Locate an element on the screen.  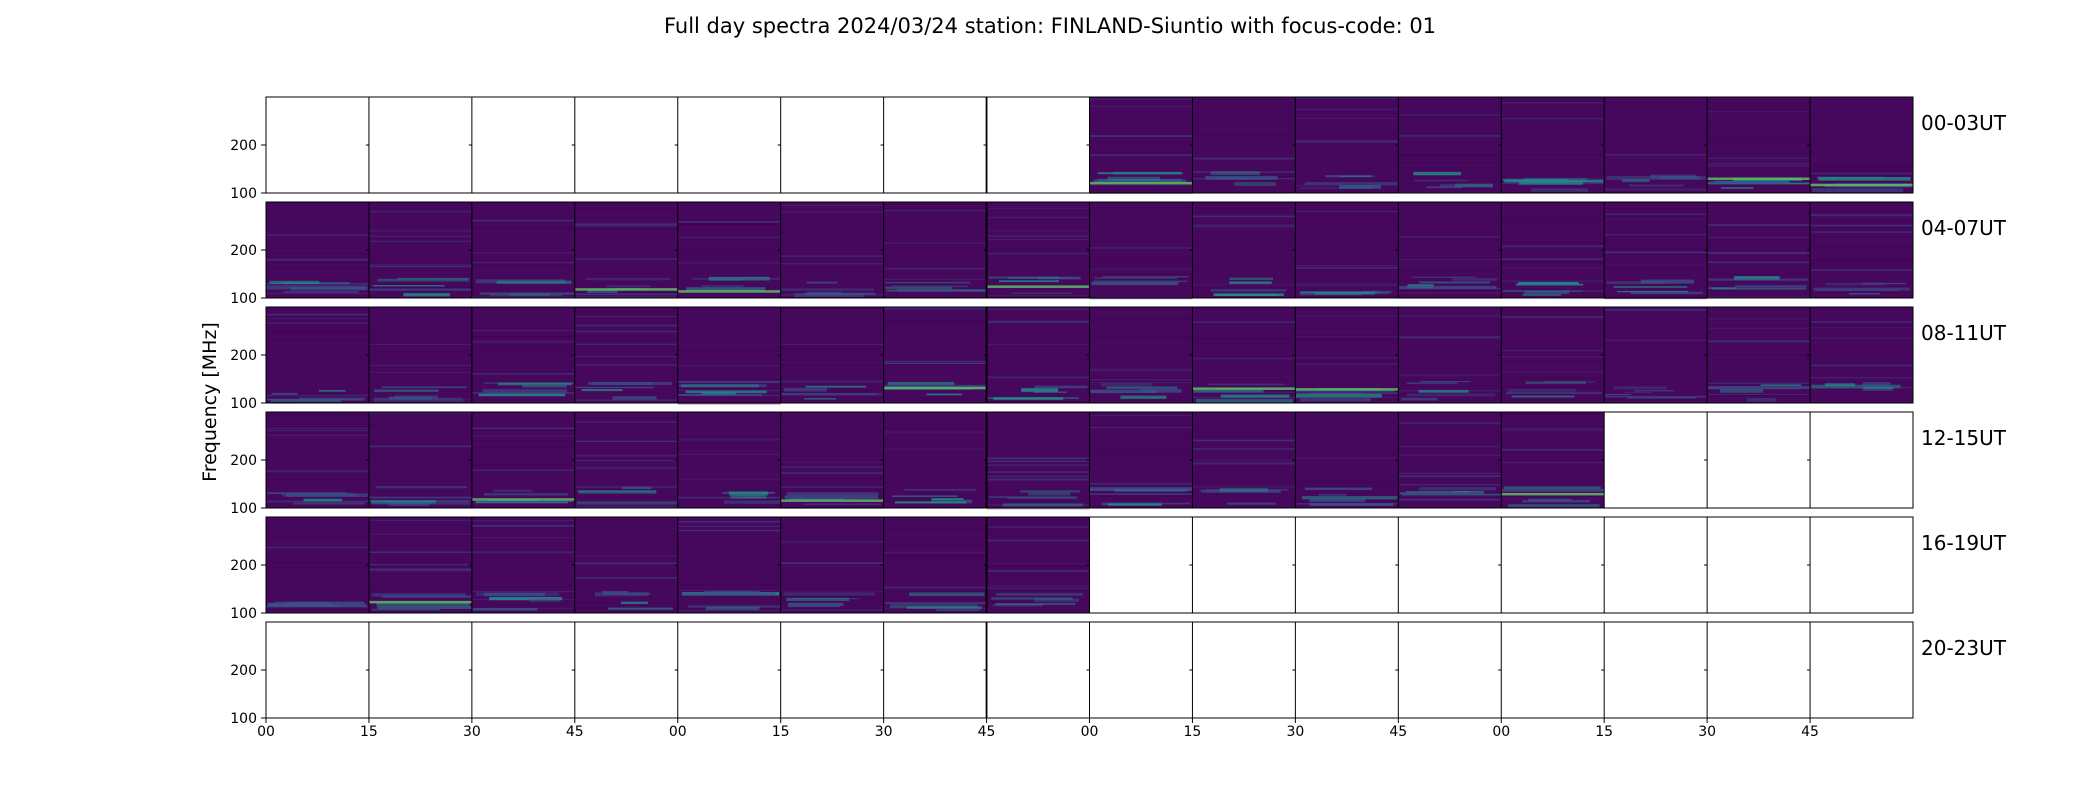
y-tick-label: 100 is located at coordinates (243, 719).